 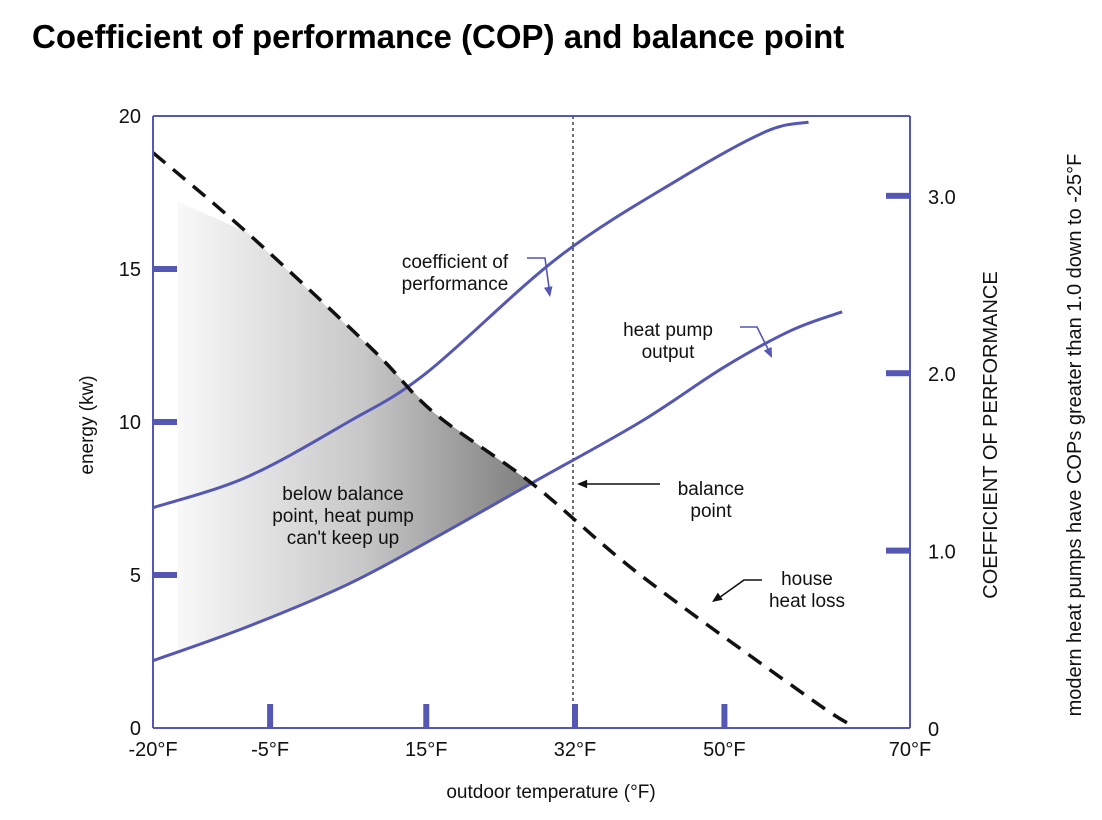 I want to click on y-tick-label: 15, so click(x=130, y=270).